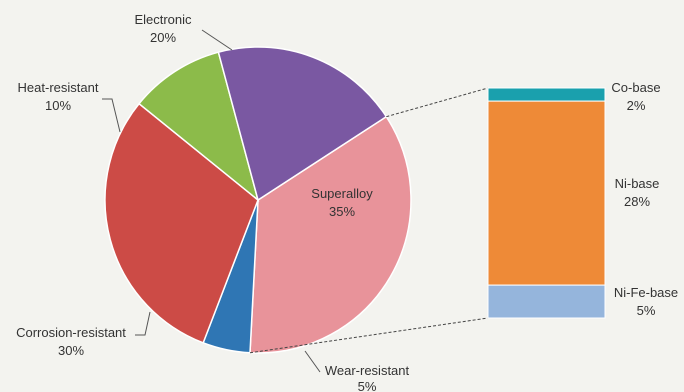 The height and width of the screenshot is (392, 684). What do you see at coordinates (163, 19) in the screenshot?
I see `electronic-label: Electronic` at bounding box center [163, 19].